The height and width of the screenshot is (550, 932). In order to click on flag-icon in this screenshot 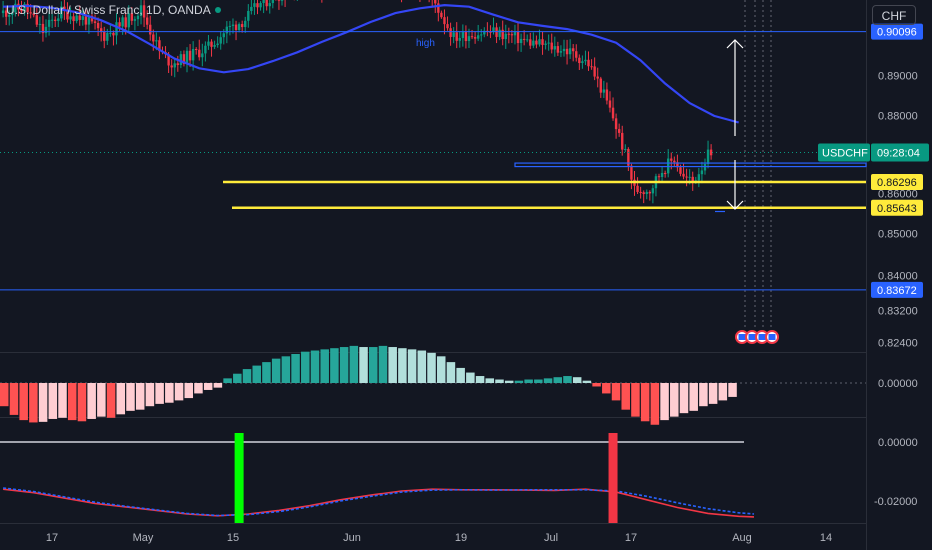, I will do `click(772, 337)`.